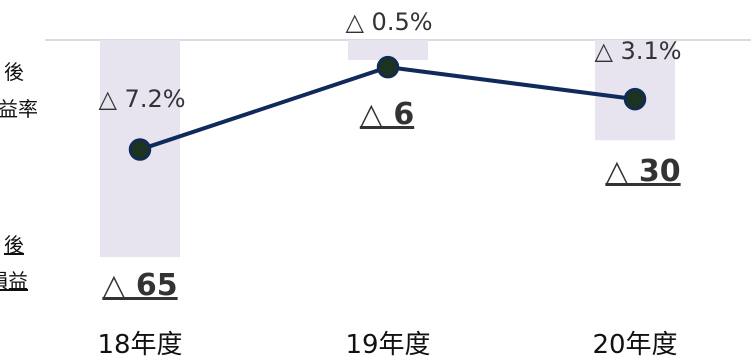 The width and height of the screenshot is (751, 361). I want to click on ratio-label-19年度: △ 0.5%, so click(388, 22).